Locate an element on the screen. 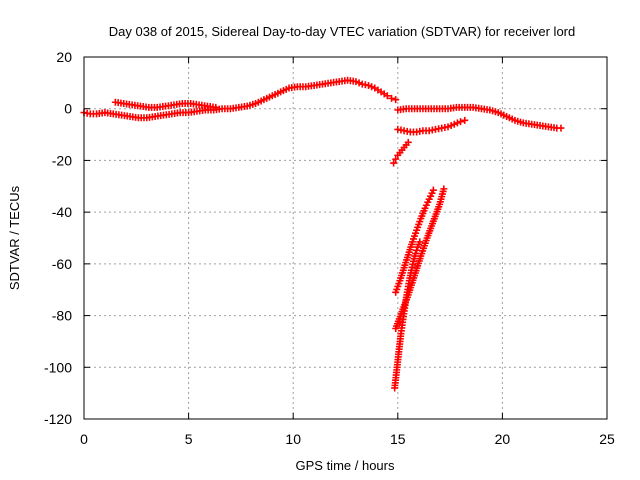  x-tick-label: 0 is located at coordinates (84, 439).